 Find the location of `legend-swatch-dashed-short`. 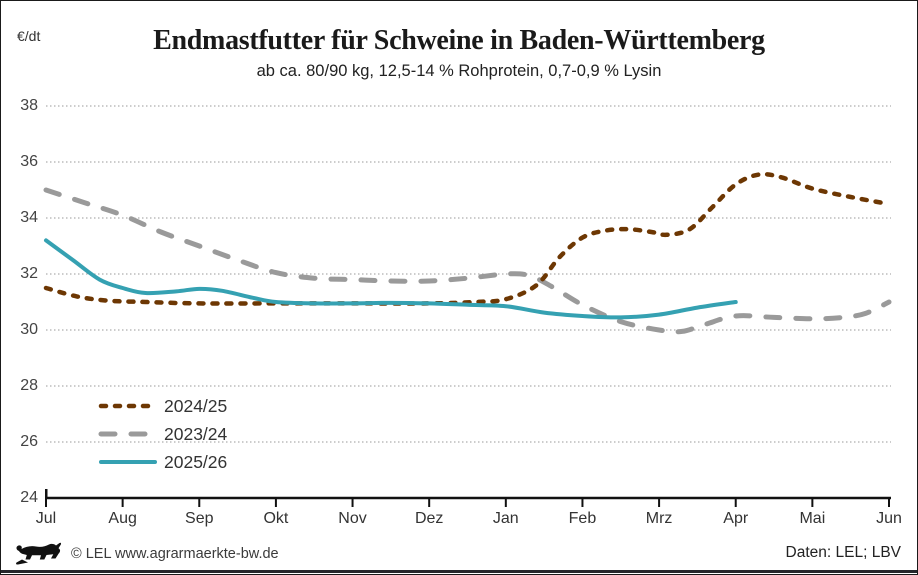

legend-swatch-dashed-short is located at coordinates (128, 406).